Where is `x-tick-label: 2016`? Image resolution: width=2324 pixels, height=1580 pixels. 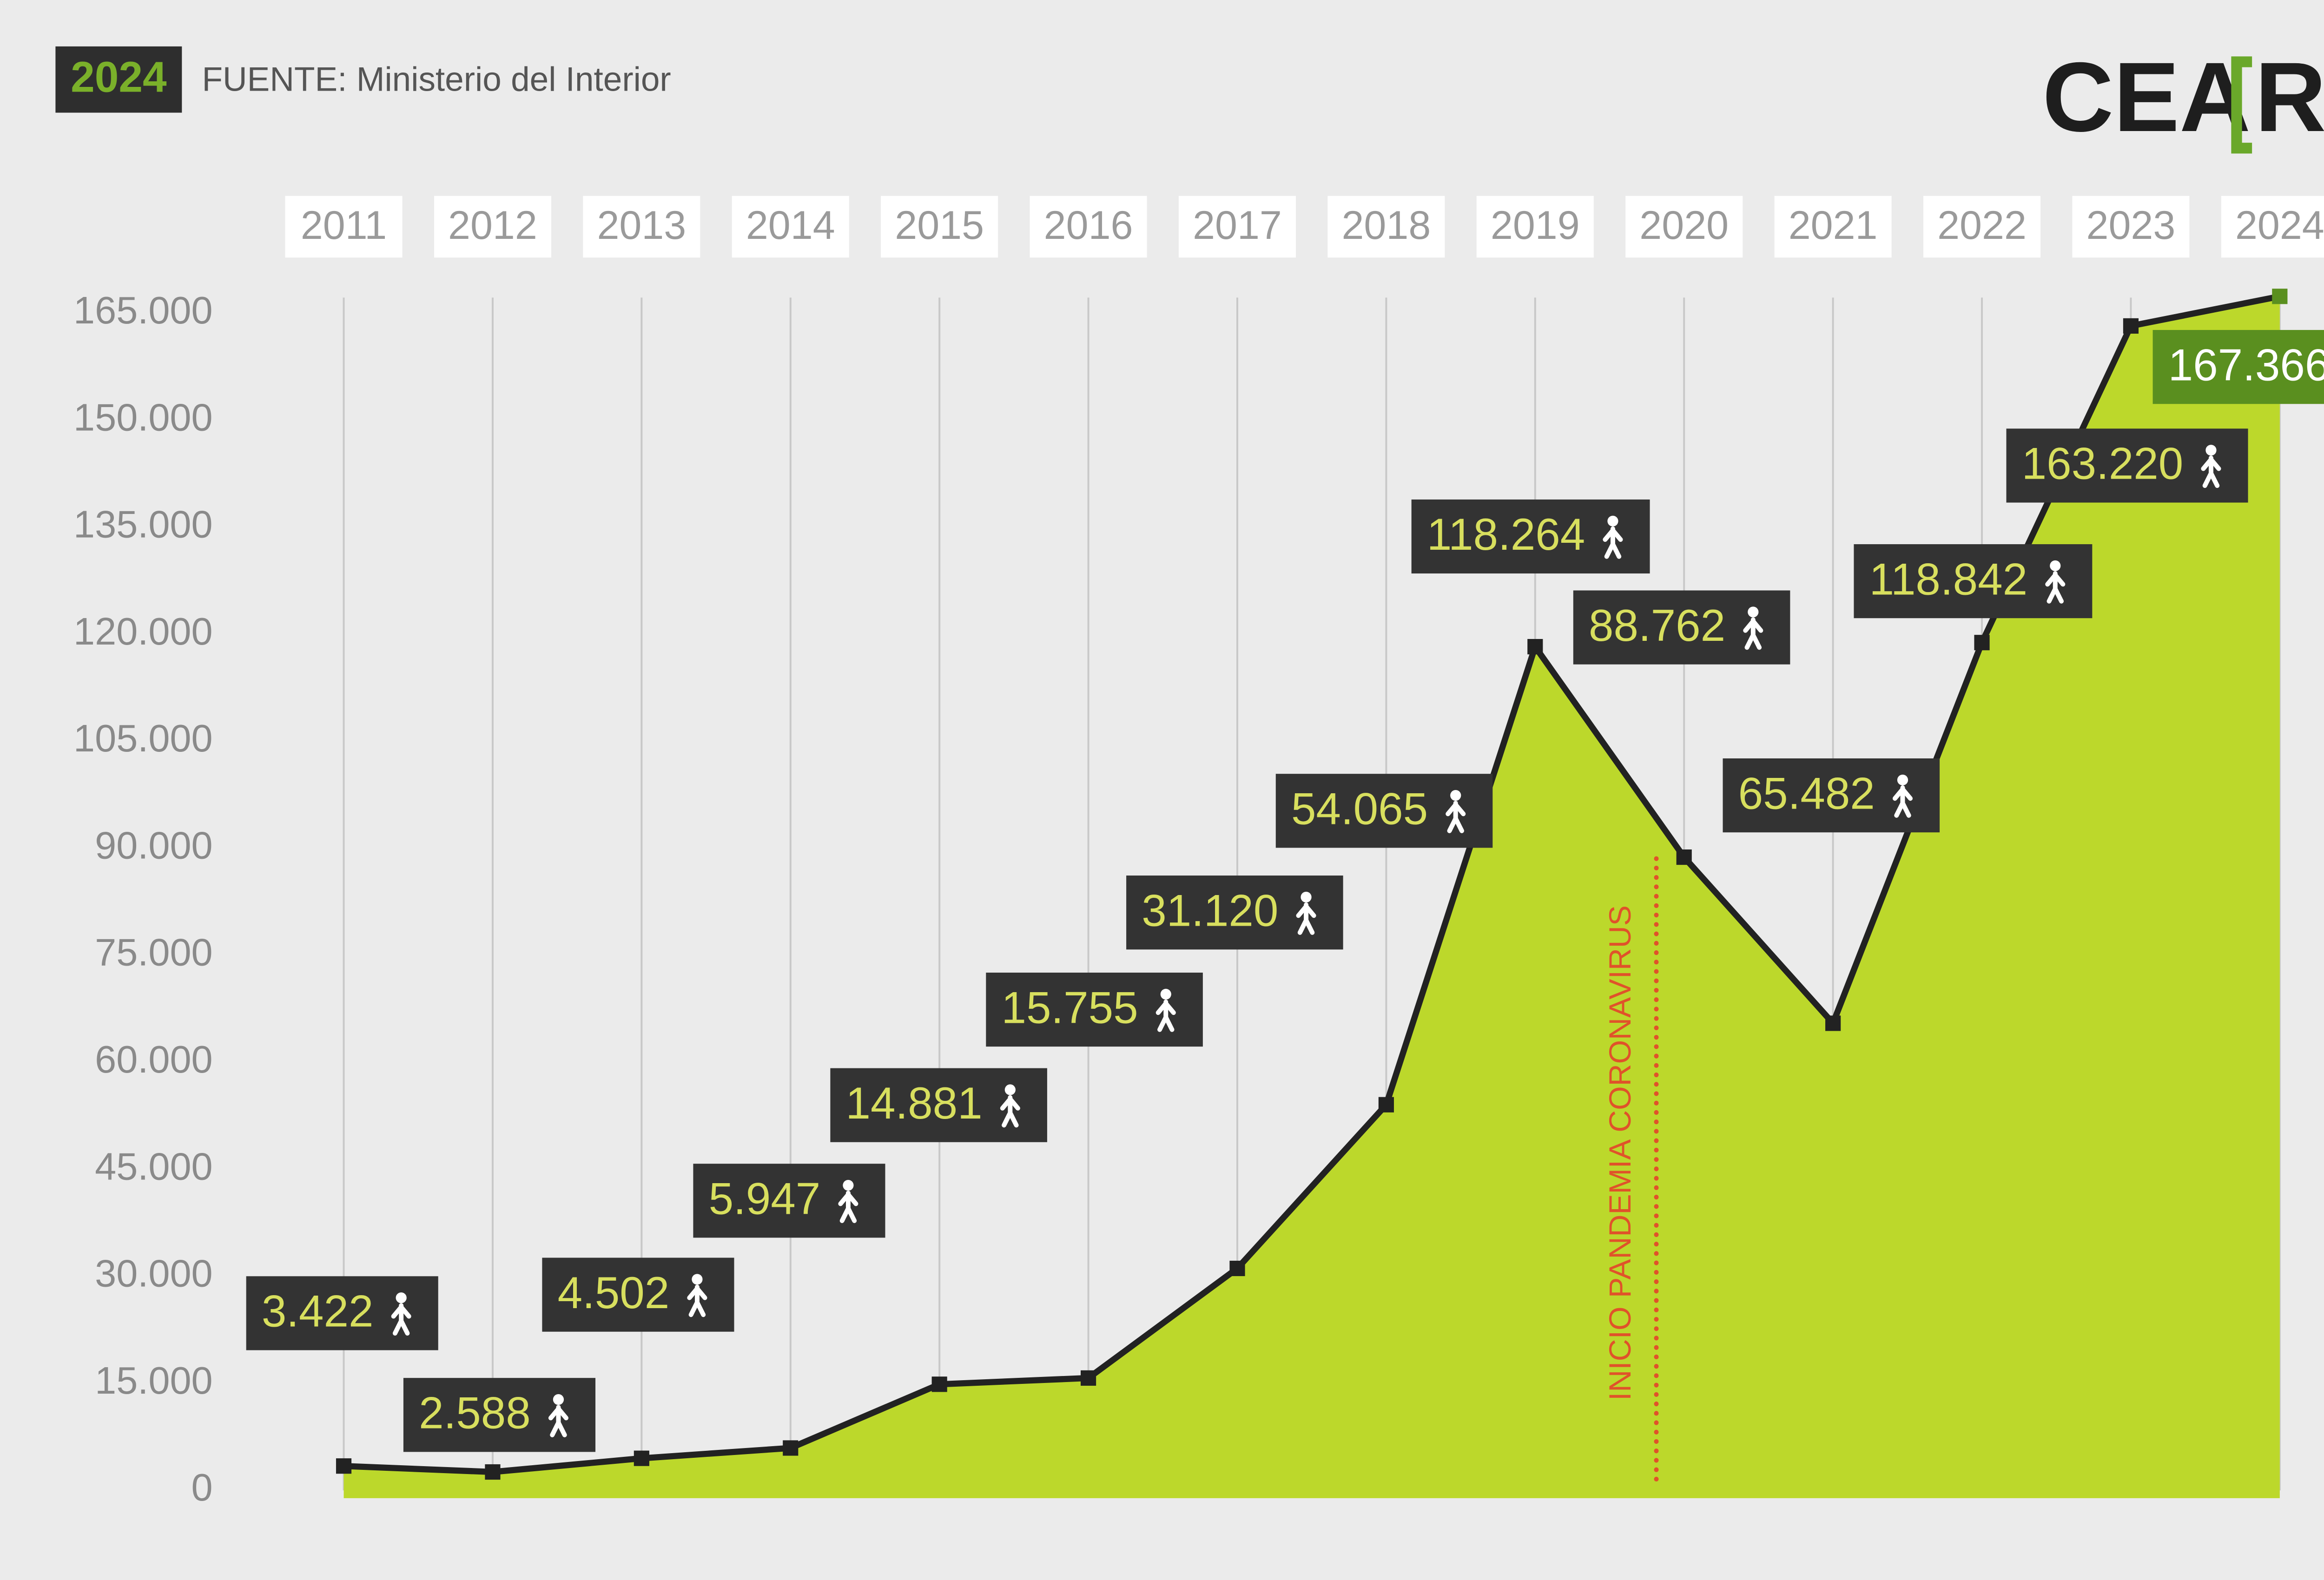 x-tick-label: 2016 is located at coordinates (1088, 225).